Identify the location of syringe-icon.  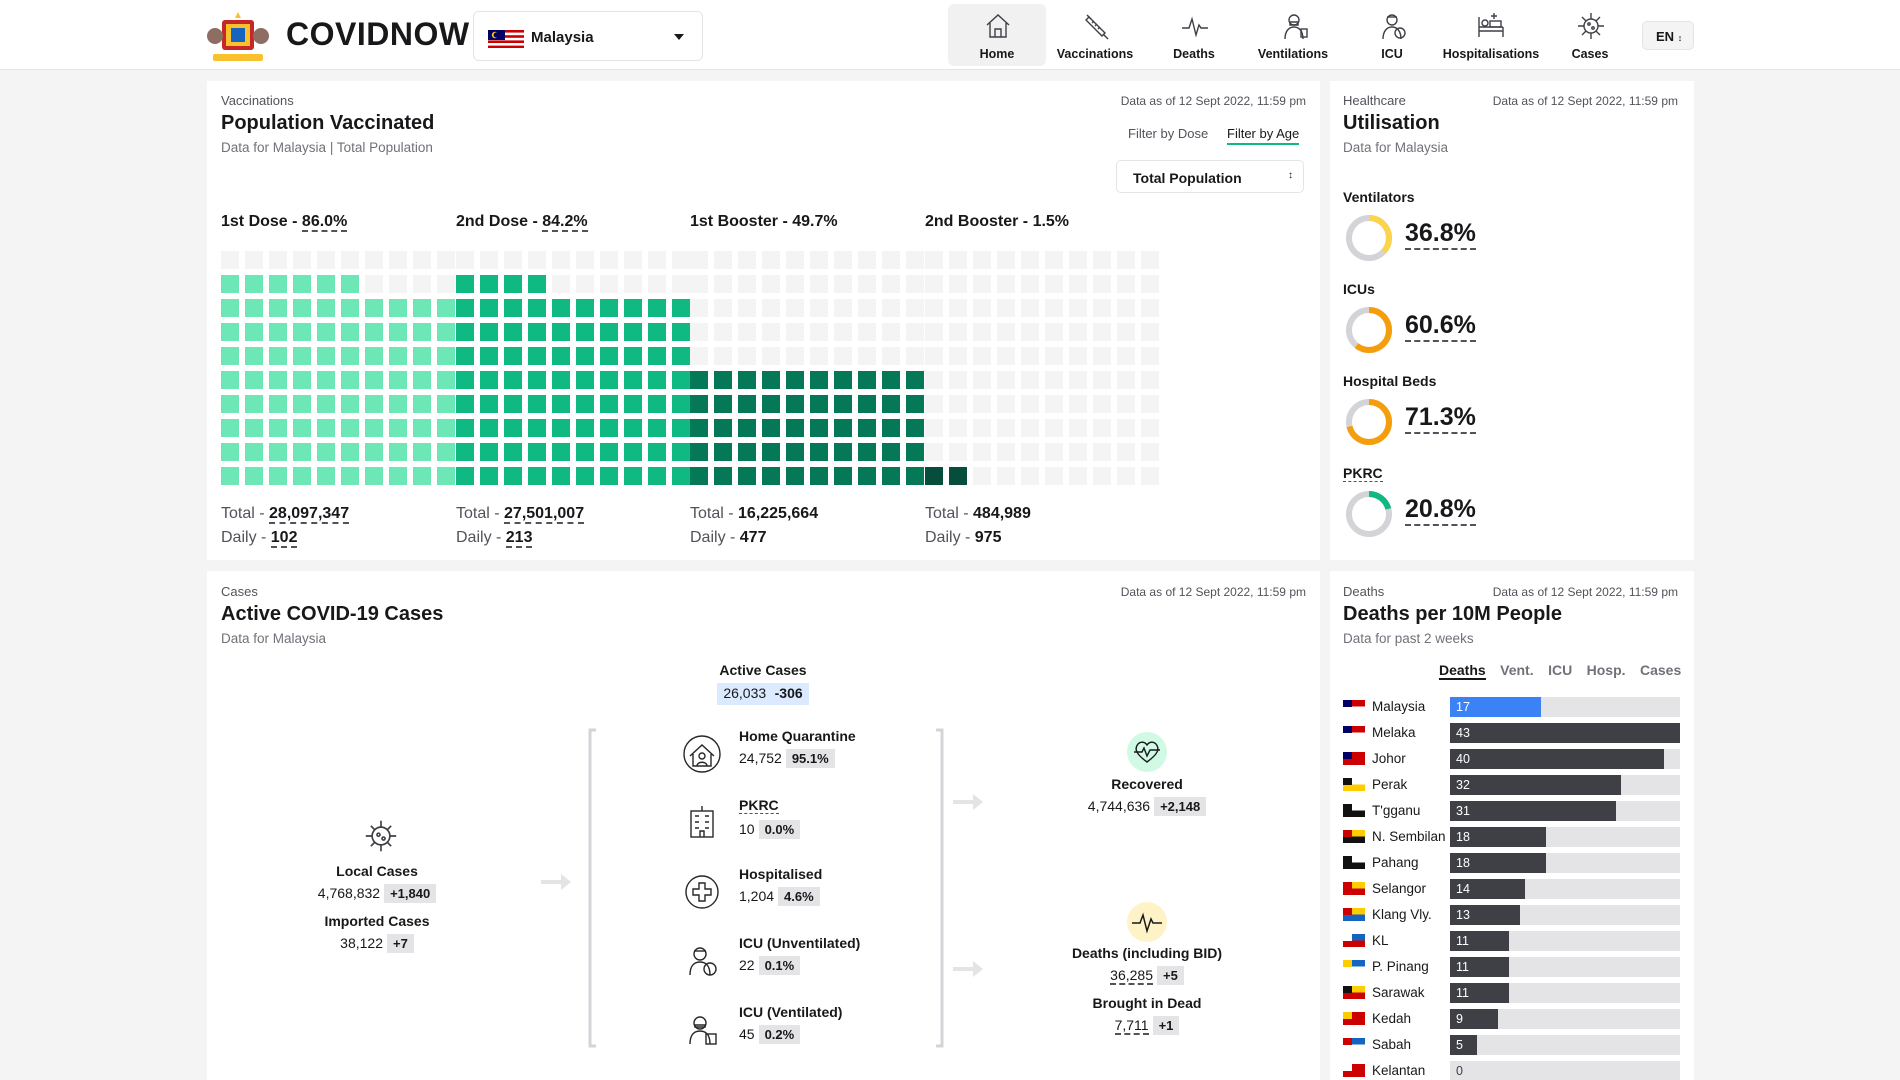
(1097, 27).